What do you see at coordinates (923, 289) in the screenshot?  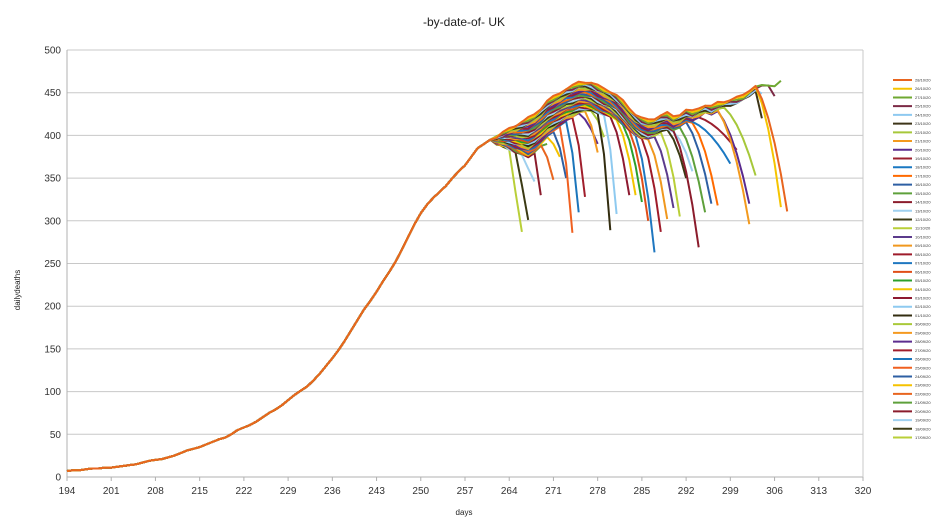 I see `legend-label: 04/10/20` at bounding box center [923, 289].